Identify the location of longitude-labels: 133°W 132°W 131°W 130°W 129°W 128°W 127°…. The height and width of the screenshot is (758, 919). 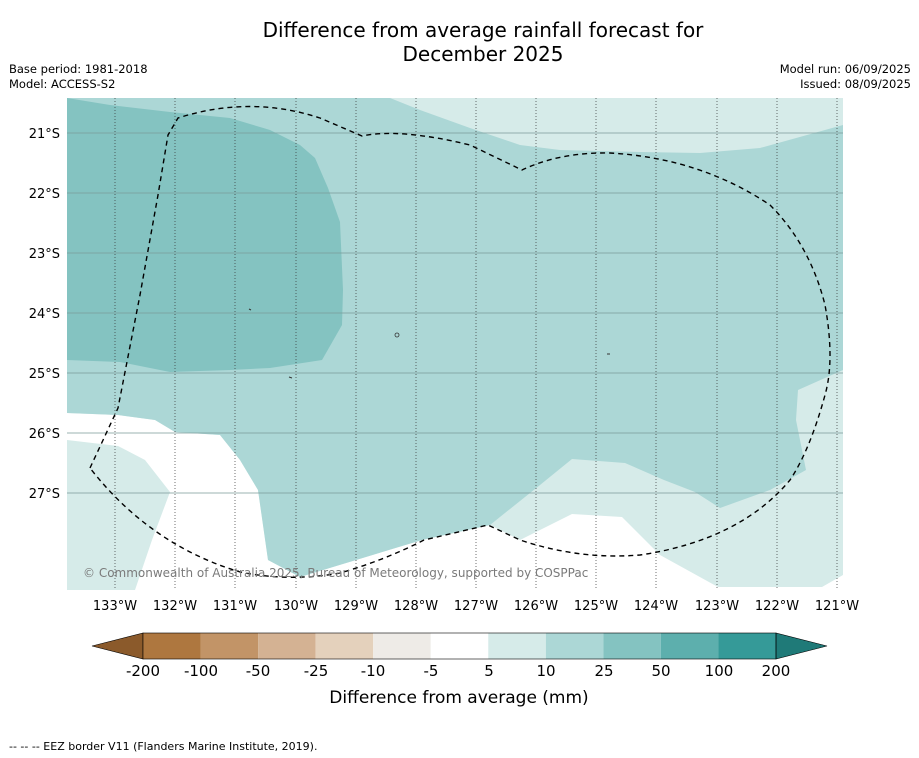
(476, 606).